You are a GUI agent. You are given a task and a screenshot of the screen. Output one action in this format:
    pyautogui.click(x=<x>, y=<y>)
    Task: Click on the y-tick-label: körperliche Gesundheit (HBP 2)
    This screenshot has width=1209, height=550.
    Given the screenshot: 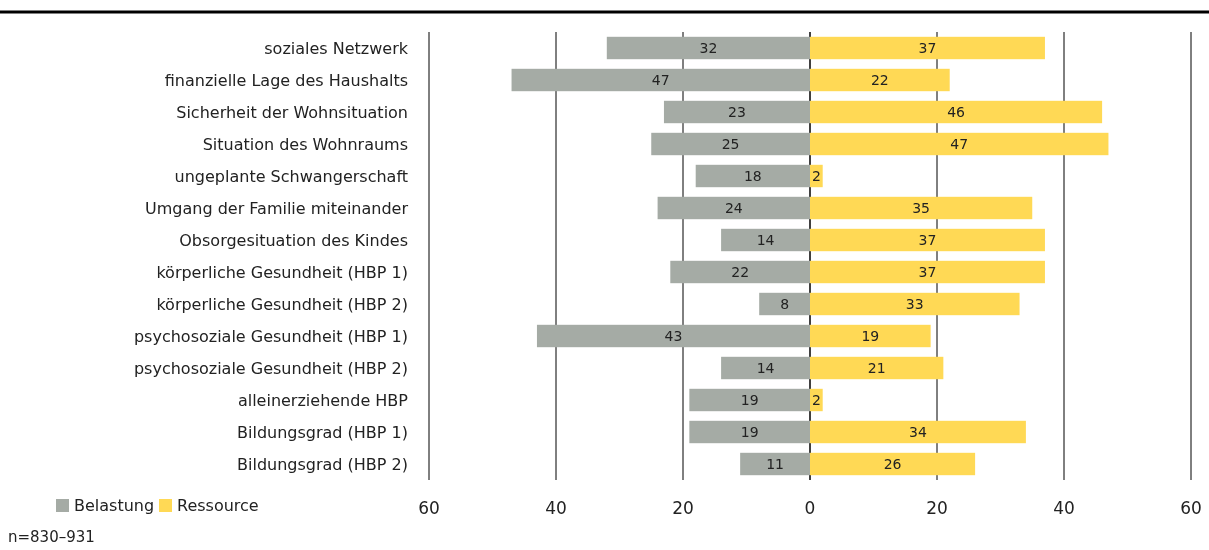 What is the action you would take?
    pyautogui.click(x=282, y=304)
    